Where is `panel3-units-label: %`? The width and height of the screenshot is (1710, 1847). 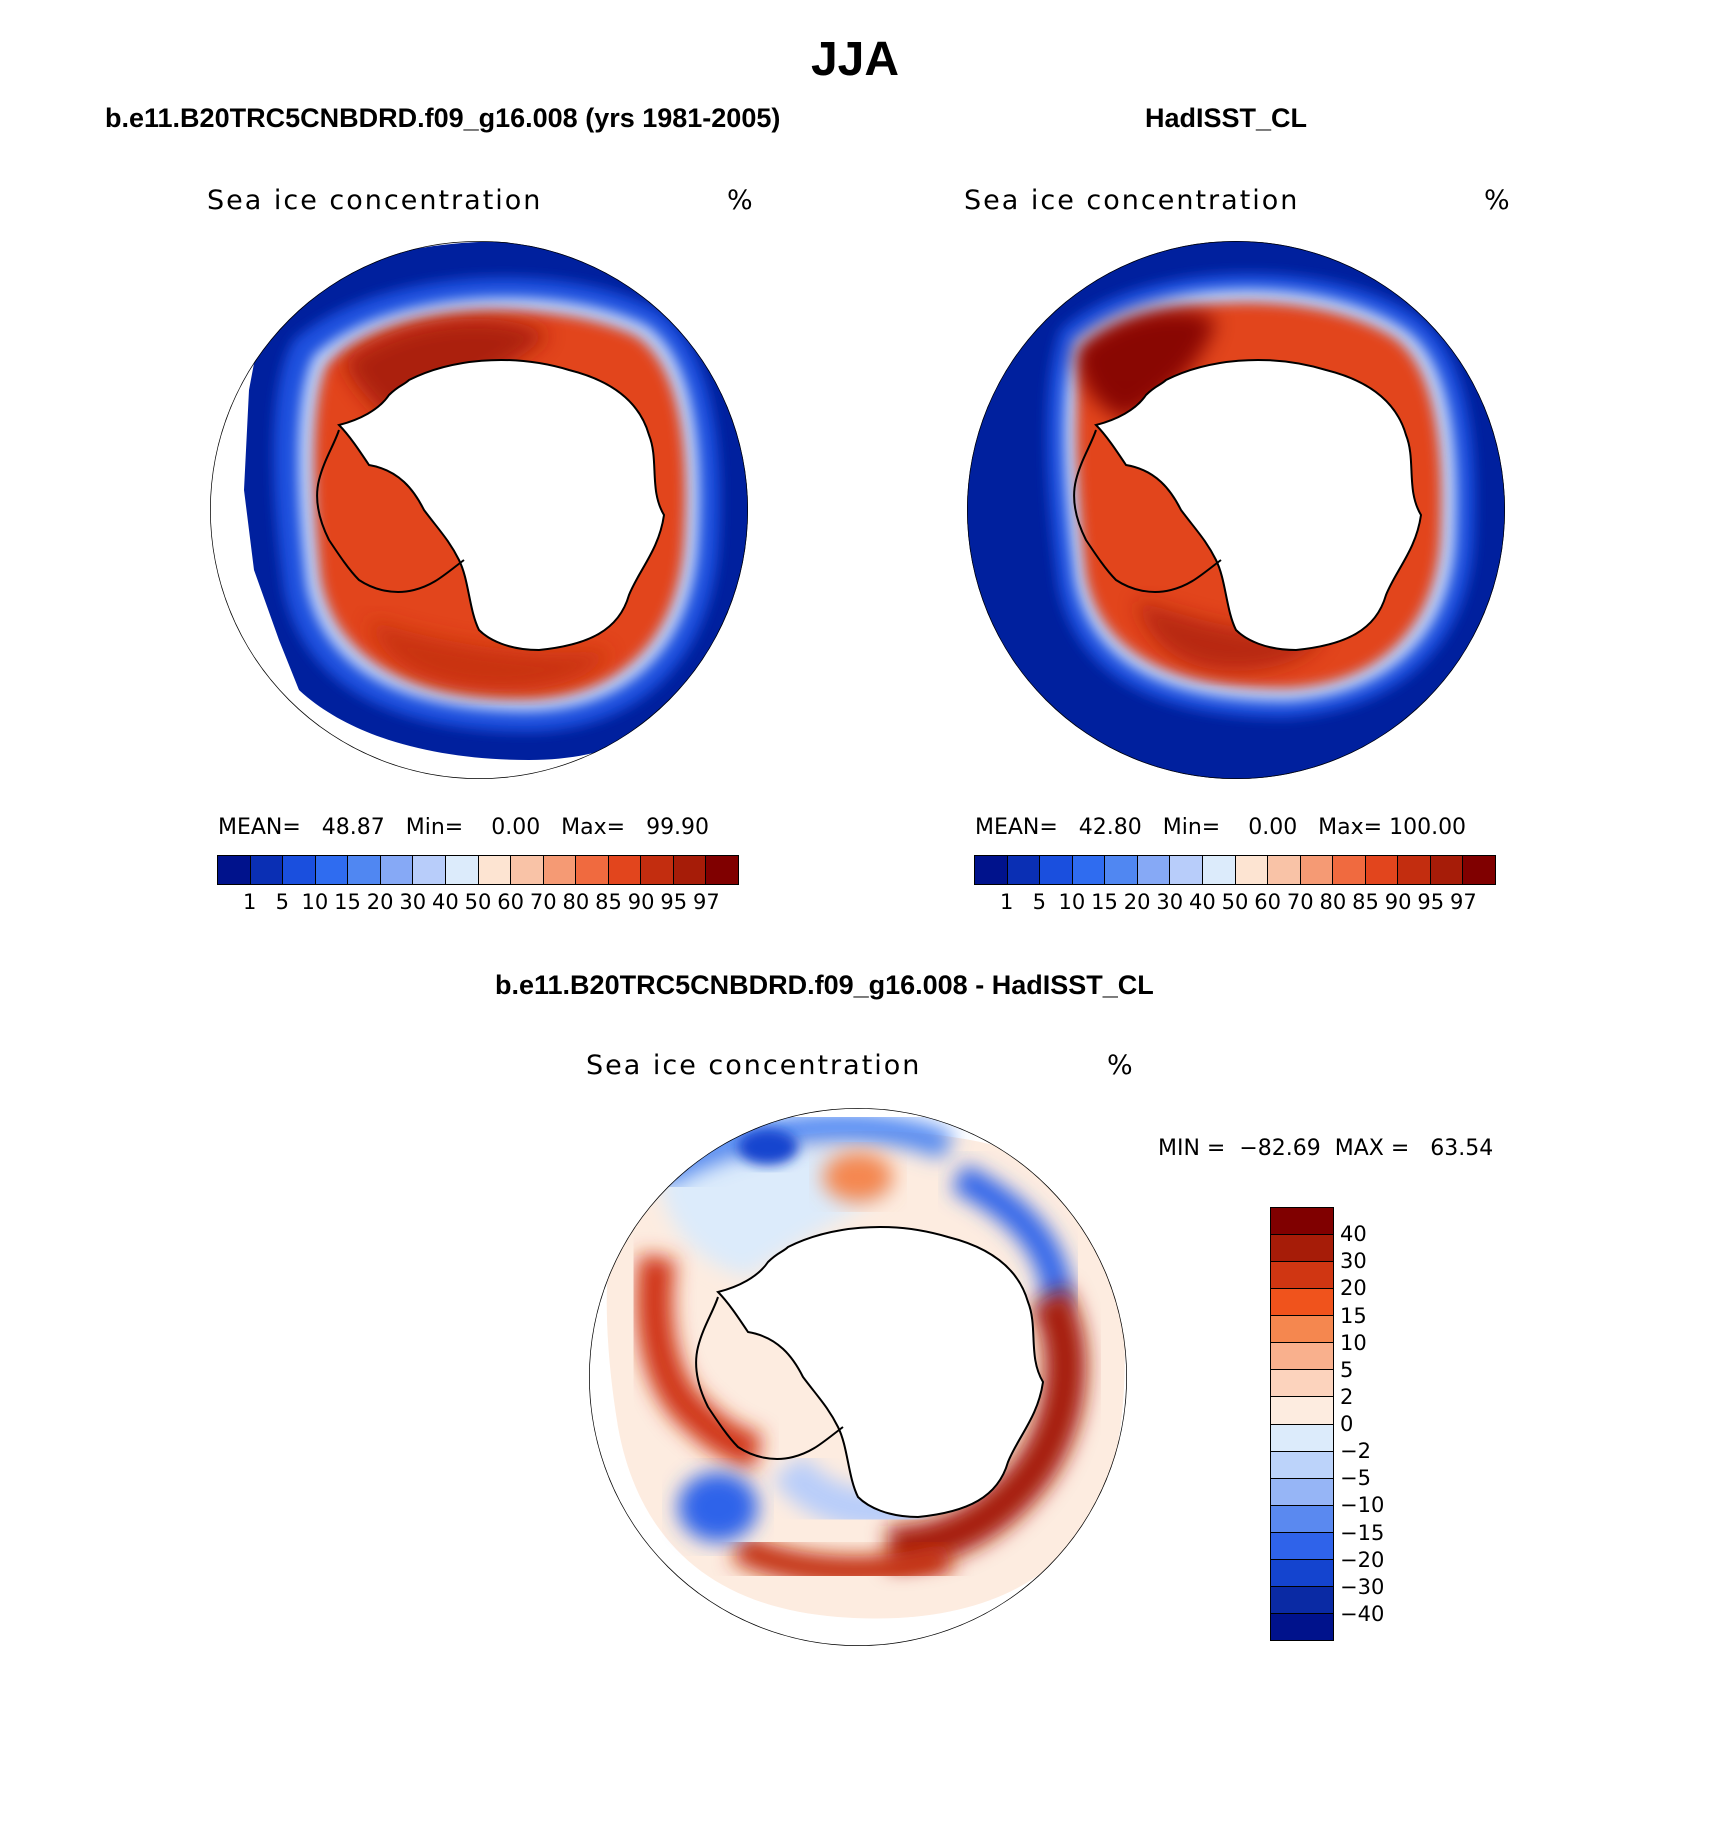
panel3-units-label: % is located at coordinates (1121, 1065).